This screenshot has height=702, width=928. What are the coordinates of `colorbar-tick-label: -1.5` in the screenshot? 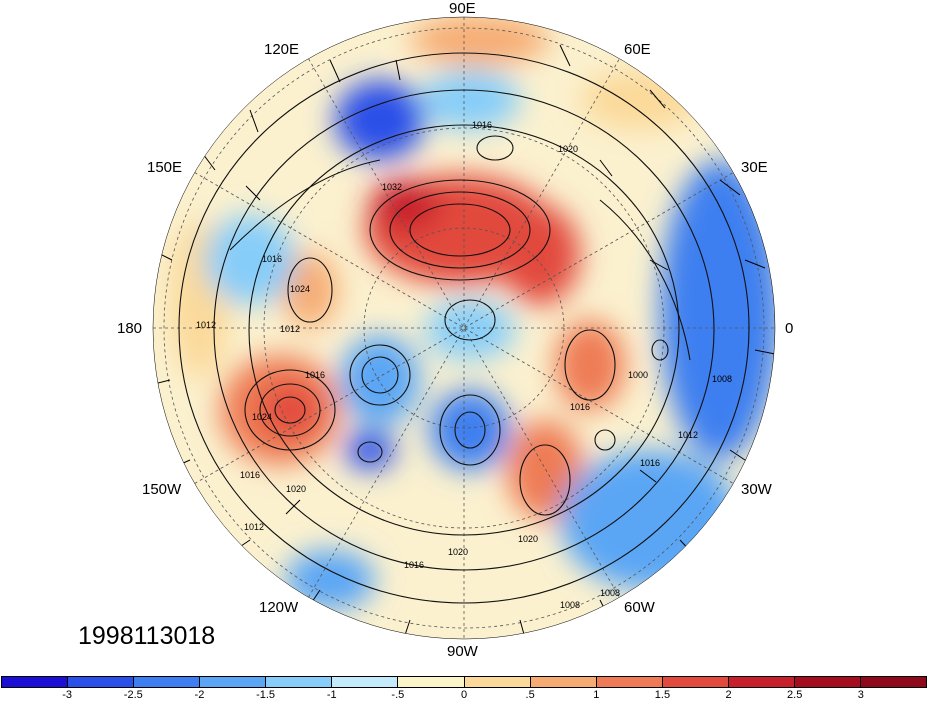 It's located at (266, 695).